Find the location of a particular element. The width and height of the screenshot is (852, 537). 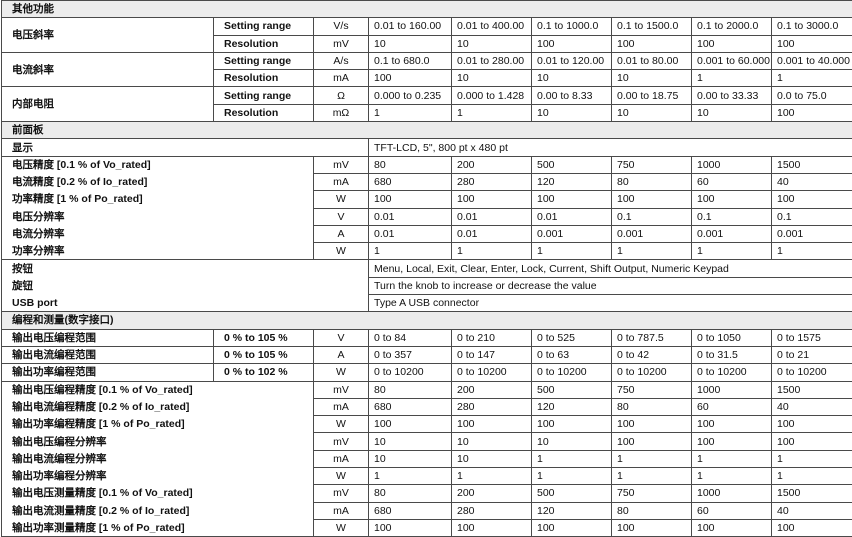

value-cell: 200 is located at coordinates (491, 389).